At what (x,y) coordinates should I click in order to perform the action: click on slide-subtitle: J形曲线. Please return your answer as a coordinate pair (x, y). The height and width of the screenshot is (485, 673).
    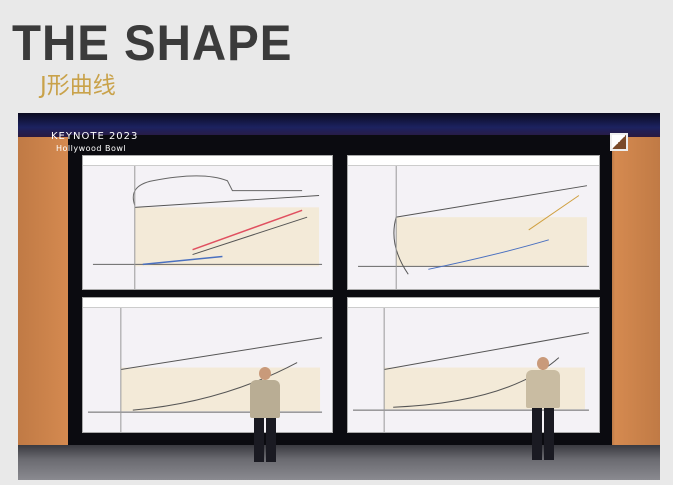
    Looking at the image, I should click on (78, 86).